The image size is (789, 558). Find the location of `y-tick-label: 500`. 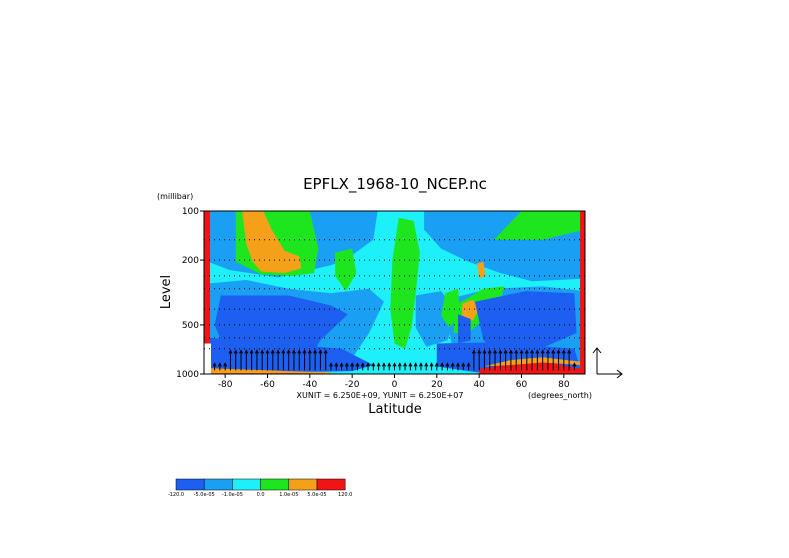

y-tick-label: 500 is located at coordinates (190, 326).